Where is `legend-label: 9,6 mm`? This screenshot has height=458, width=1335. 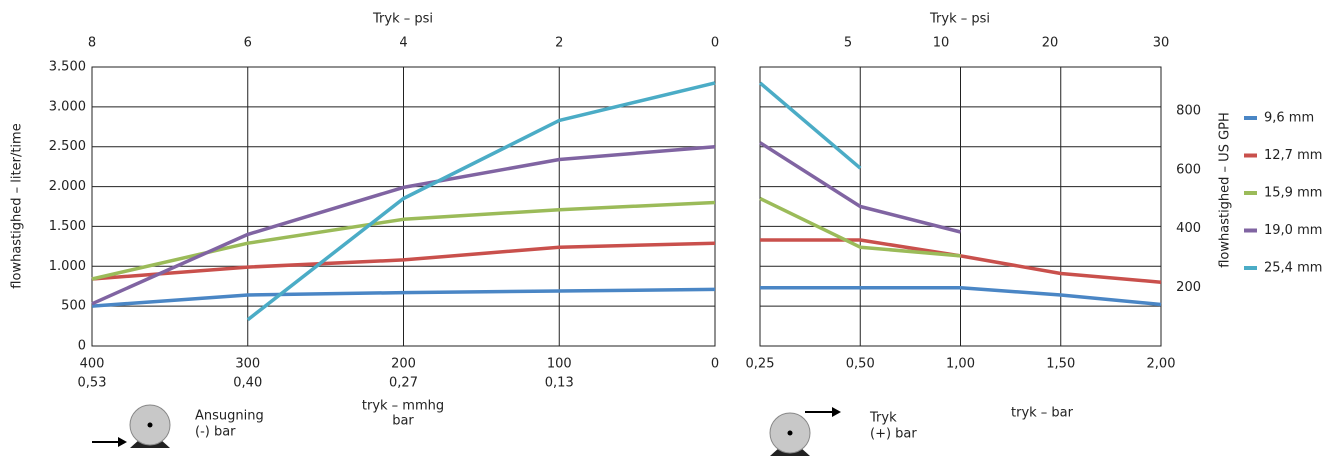
legend-label: 9,6 mm is located at coordinates (1289, 118).